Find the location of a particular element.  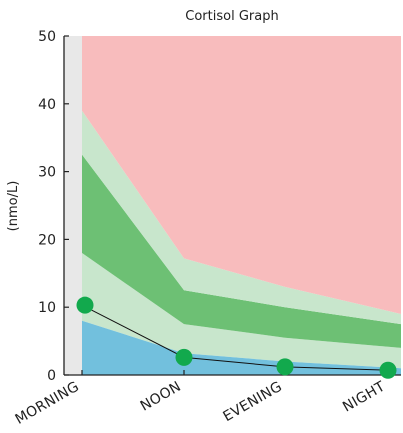

series-line is located at coordinates (235, 337).